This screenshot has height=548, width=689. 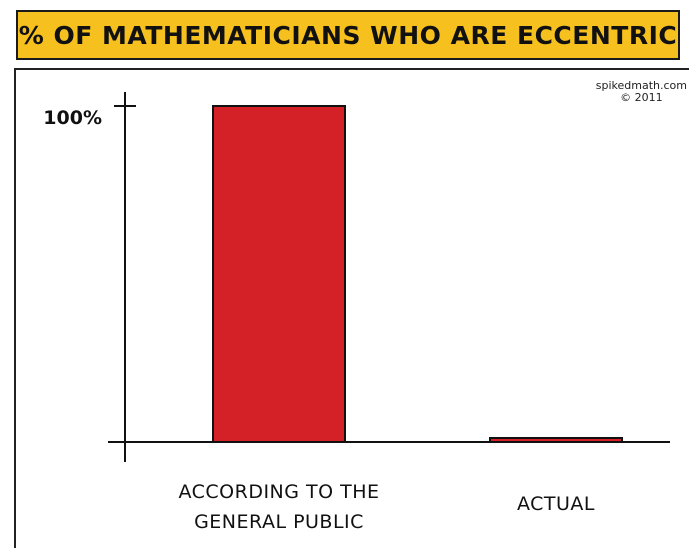 What do you see at coordinates (641, 85) in the screenshot?
I see `credit-site: spikedmath.com` at bounding box center [641, 85].